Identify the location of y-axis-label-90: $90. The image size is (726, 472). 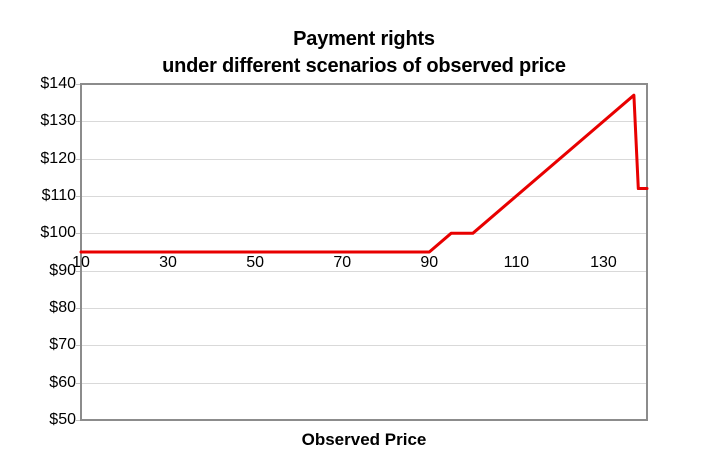
(62, 270).